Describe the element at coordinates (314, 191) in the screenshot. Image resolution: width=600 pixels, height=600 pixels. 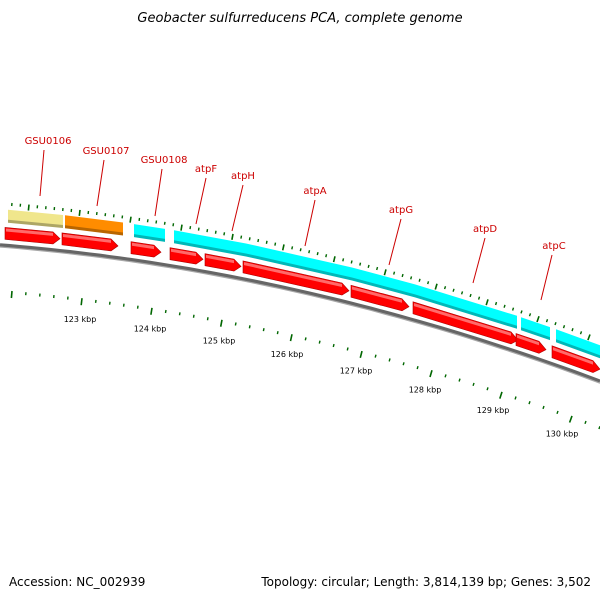
I see `gene-label: atpA` at that location.